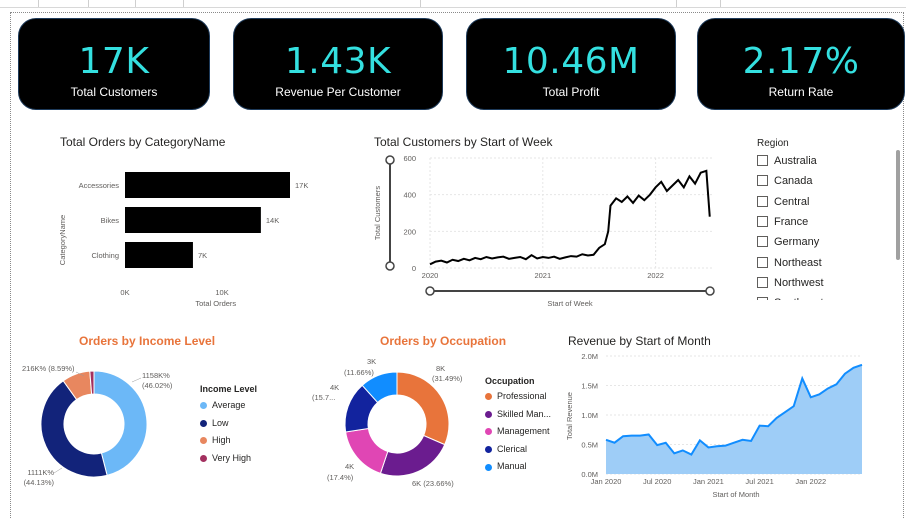 The image size is (906, 518). What do you see at coordinates (606, 481) in the screenshot?
I see `x-tick-label: Jan 2020` at bounding box center [606, 481].